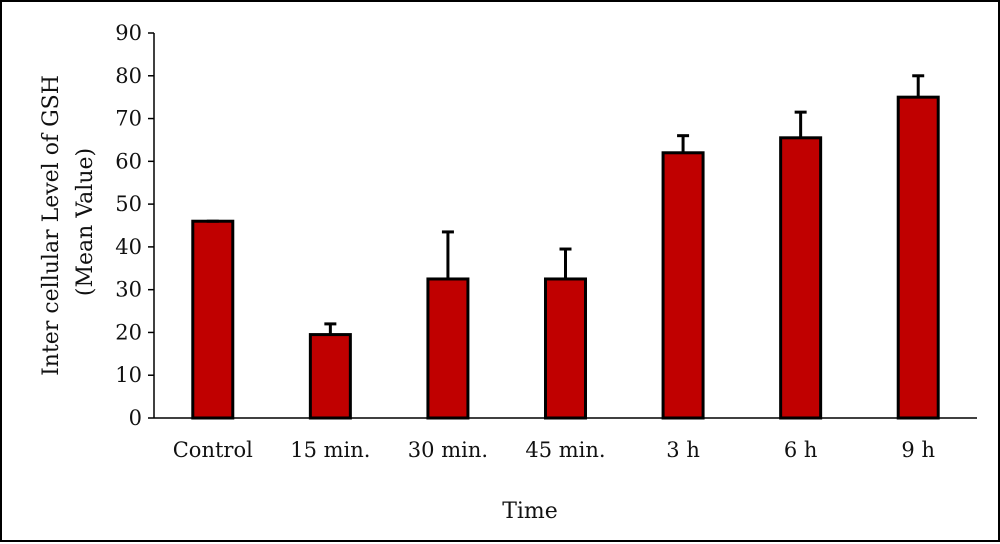 Image resolution: width=1000 pixels, height=544 pixels. Describe the element at coordinates (918, 450) in the screenshot. I see `x-category-label: 9 h` at that location.